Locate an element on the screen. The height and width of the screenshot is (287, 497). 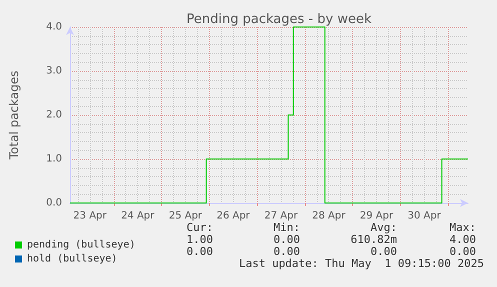
x-tick-label: 30 Apr is located at coordinates (425, 216).